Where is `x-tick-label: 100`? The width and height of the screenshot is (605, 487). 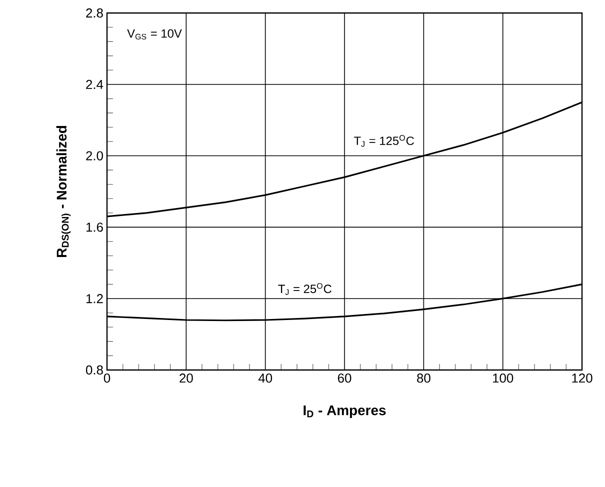
x-tick-label: 100 is located at coordinates (503, 378).